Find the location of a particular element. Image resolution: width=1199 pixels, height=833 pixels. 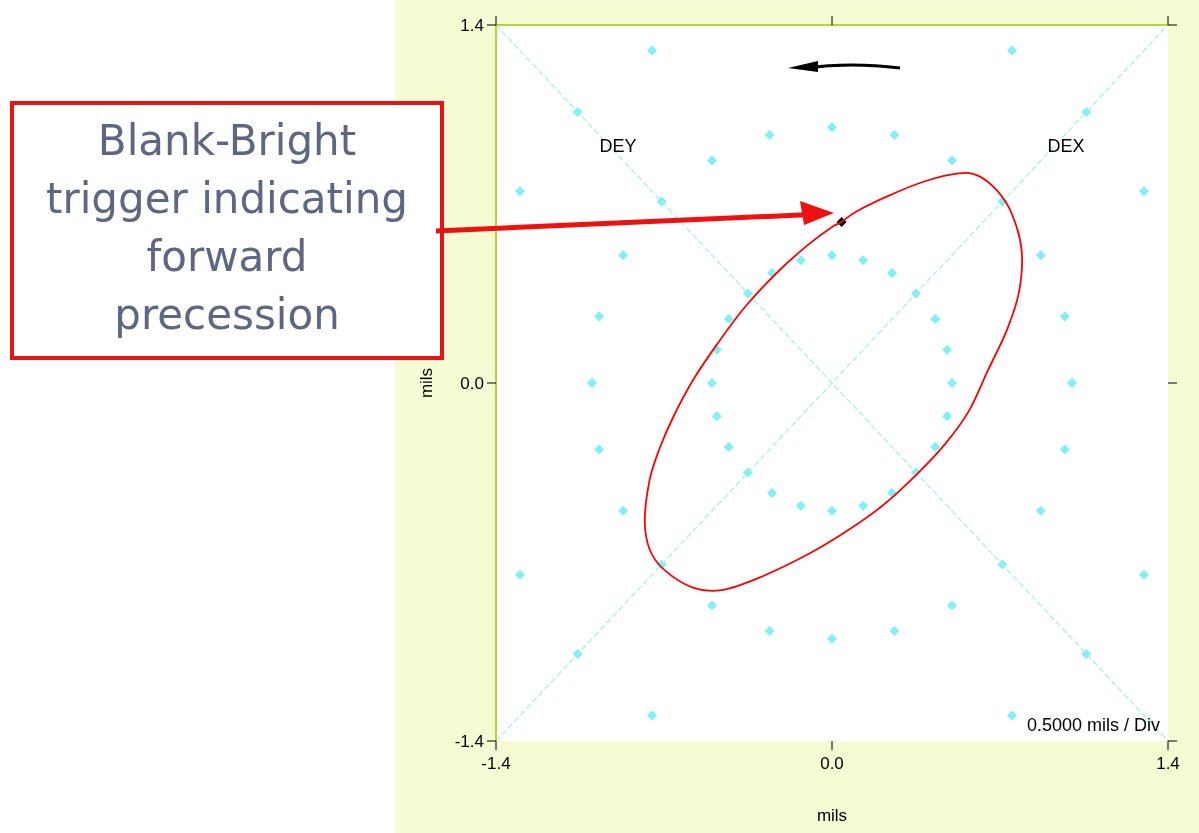

x-tick-label: 0.0 is located at coordinates (832, 763).